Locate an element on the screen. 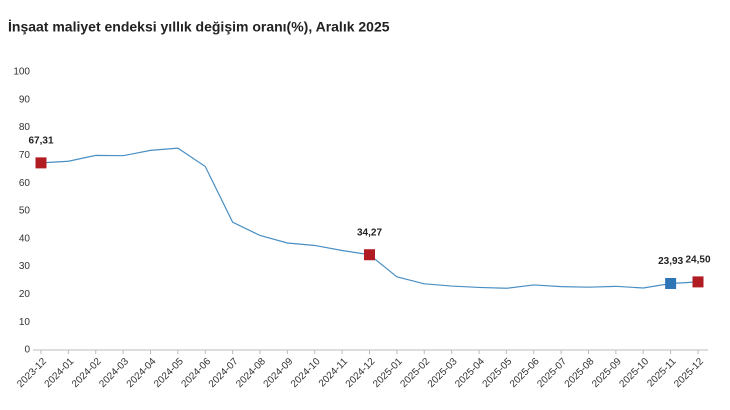  y-tick-label: 80 is located at coordinates (25, 127).